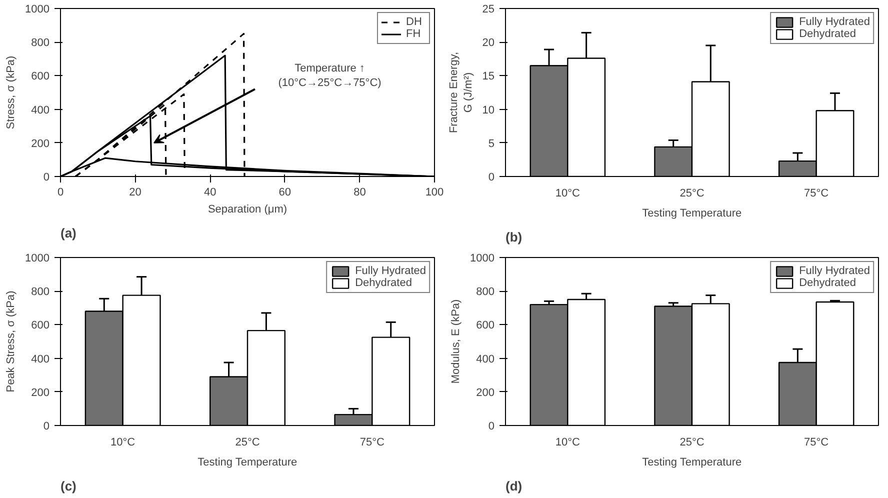  I want to click on text: (b), so click(514, 237).